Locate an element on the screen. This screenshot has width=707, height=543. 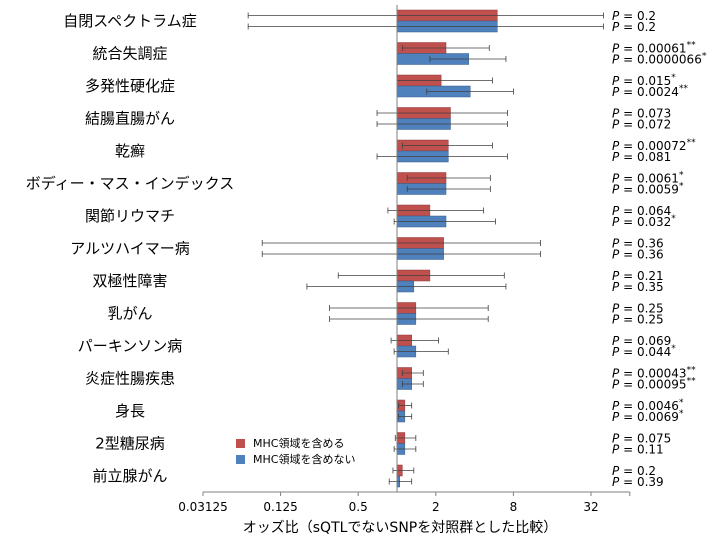
p-value-label: P = 0.35 is located at coordinates (638, 287).